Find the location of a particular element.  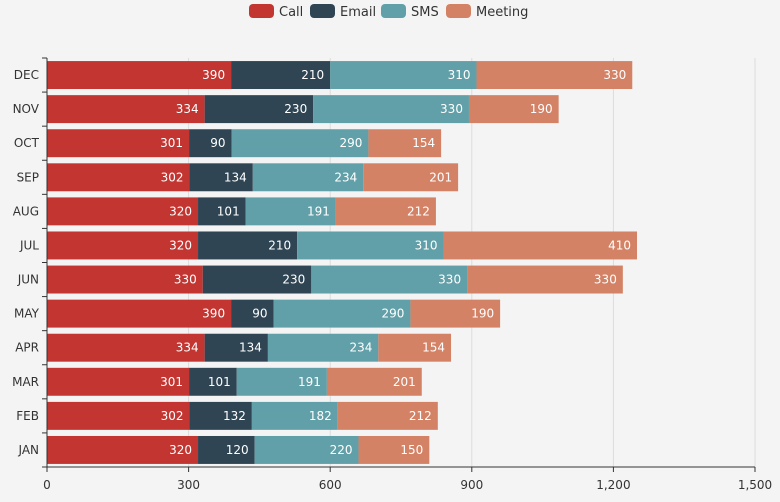

bar-value-label: 190 is located at coordinates (541, 109).